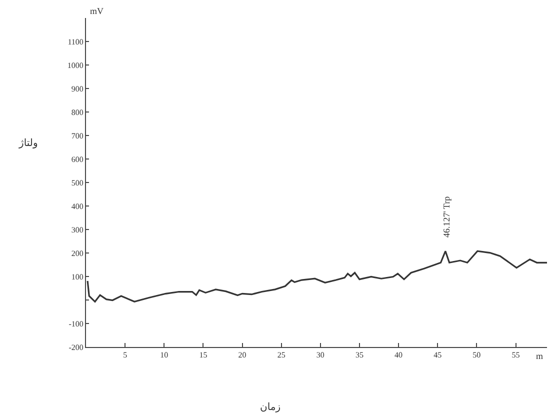 Image resolution: width=551 pixels, height=414 pixels. What do you see at coordinates (476, 355) in the screenshot?
I see `x-tick-label: 50` at bounding box center [476, 355].